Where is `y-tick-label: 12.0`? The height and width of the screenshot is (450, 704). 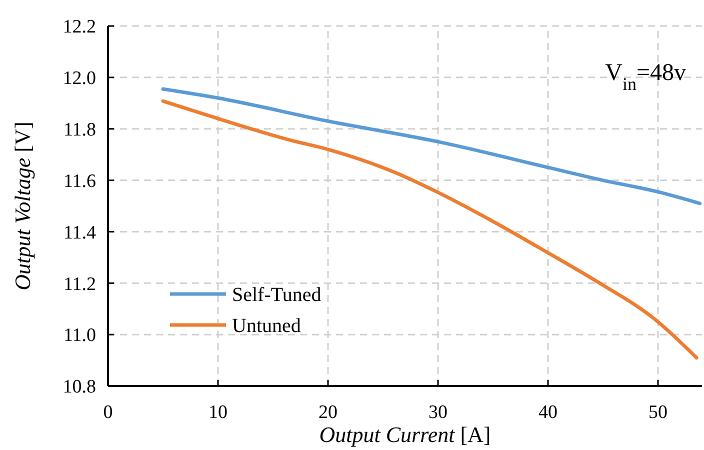 y-tick-label: 12.0 is located at coordinates (79, 79).